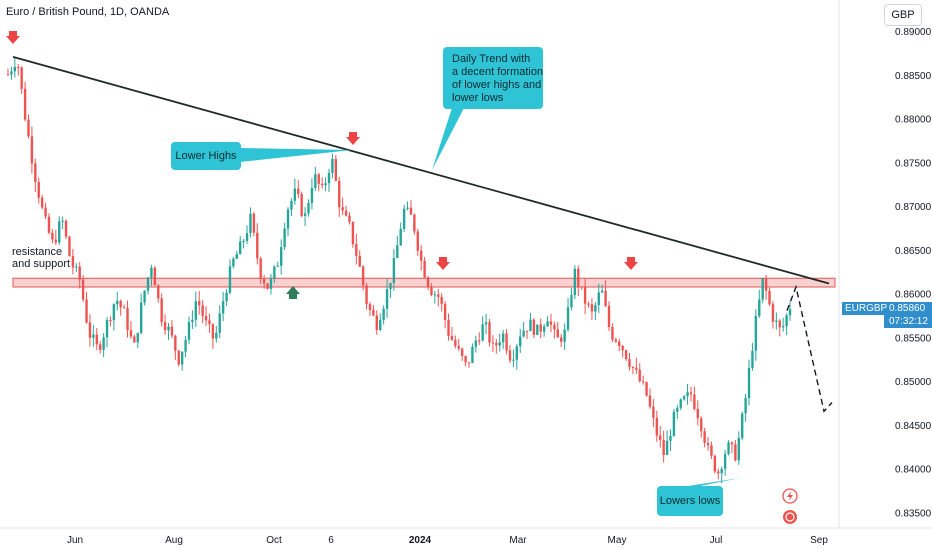  Describe the element at coordinates (424, 282) in the screenshot. I see `support-resistance-zone` at that location.